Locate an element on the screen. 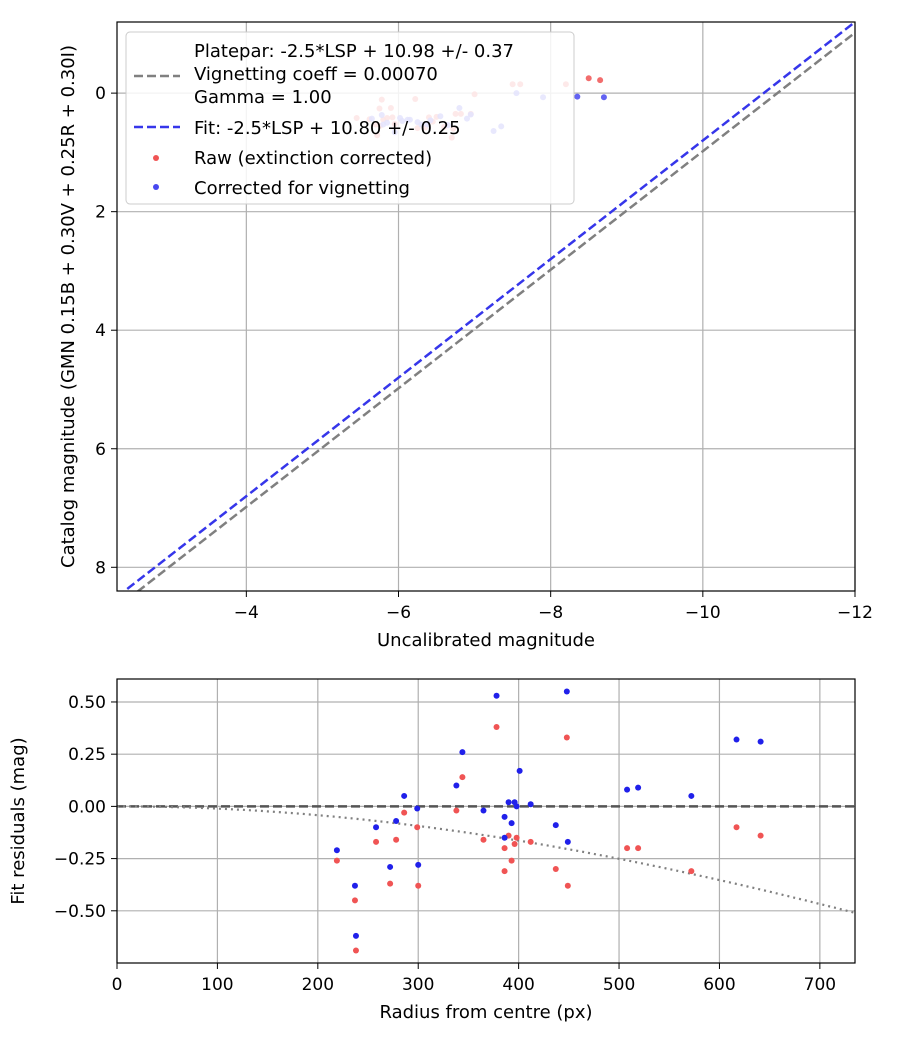 The width and height of the screenshot is (900, 1050). top-y-ticks: 0 2 4 6 8 is located at coordinates (106, 331).